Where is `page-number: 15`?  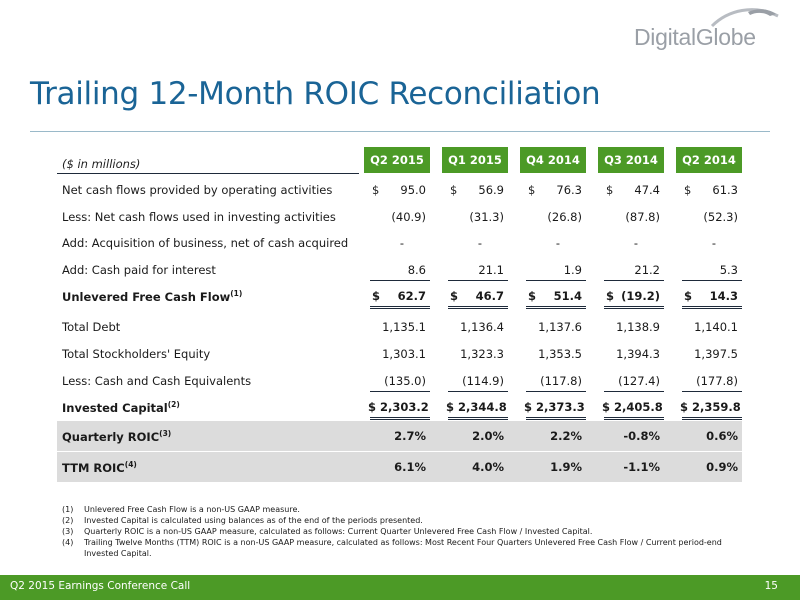
page-number: 15 is located at coordinates (771, 586).